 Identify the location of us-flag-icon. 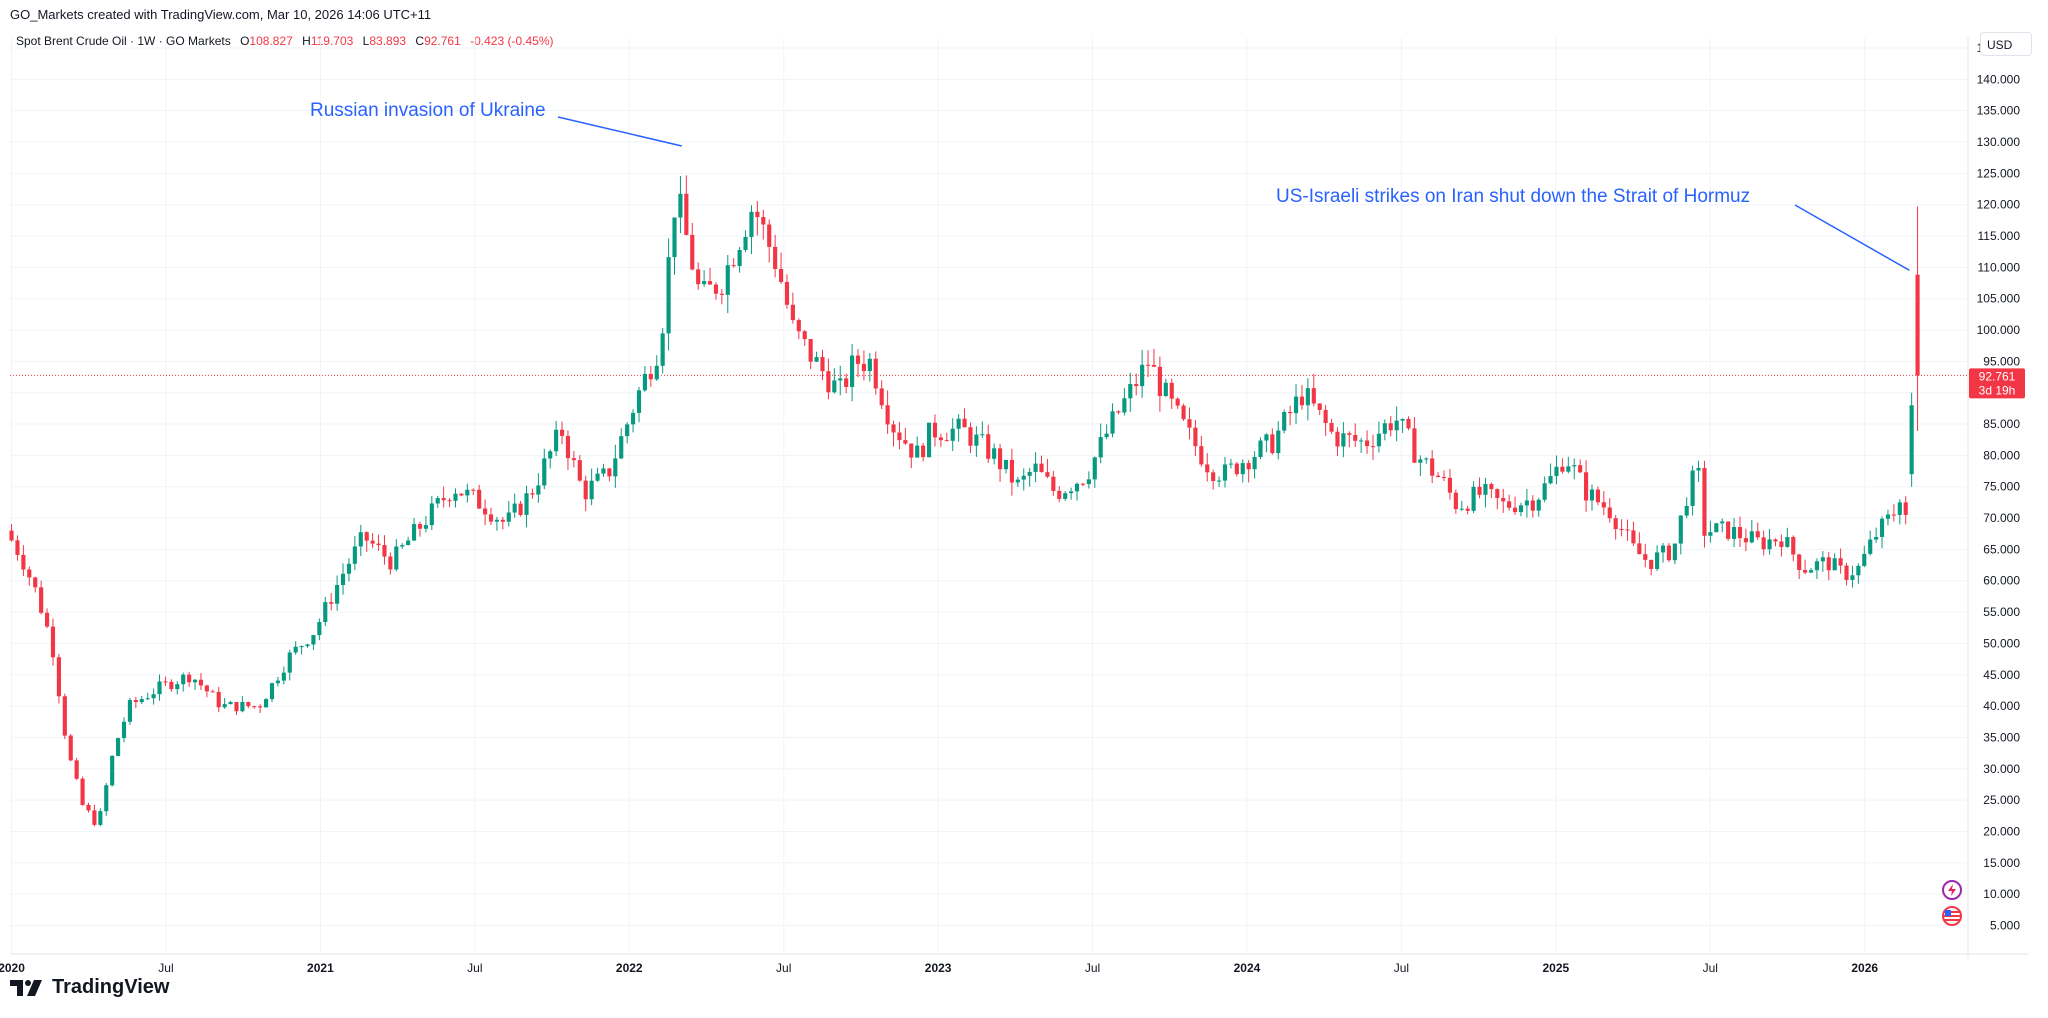
(1952, 916).